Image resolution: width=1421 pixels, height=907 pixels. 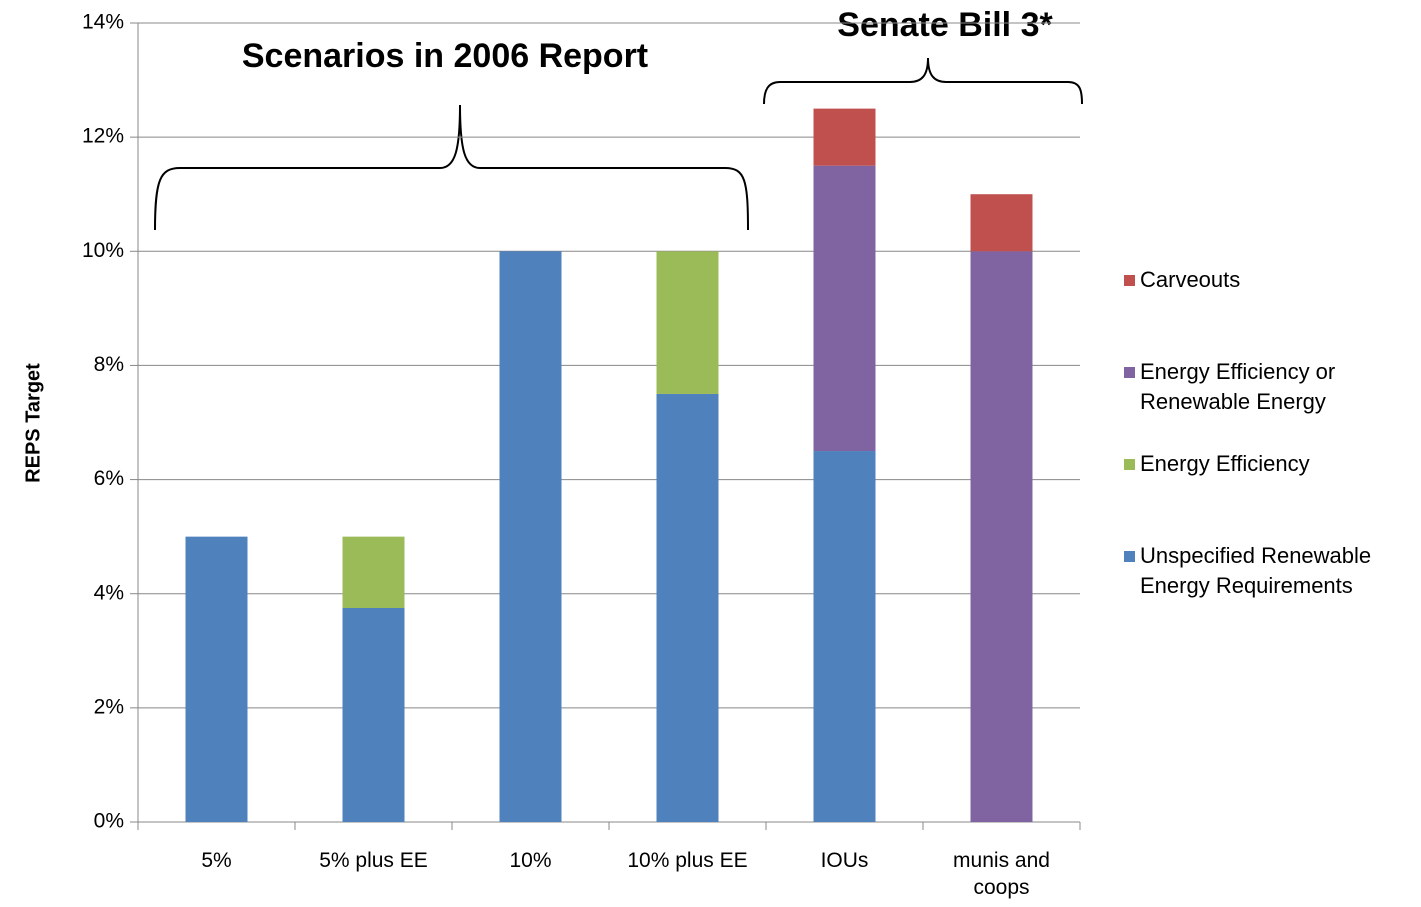 What do you see at coordinates (1001, 874) in the screenshot?
I see `x-tick-label: munis and coops` at bounding box center [1001, 874].